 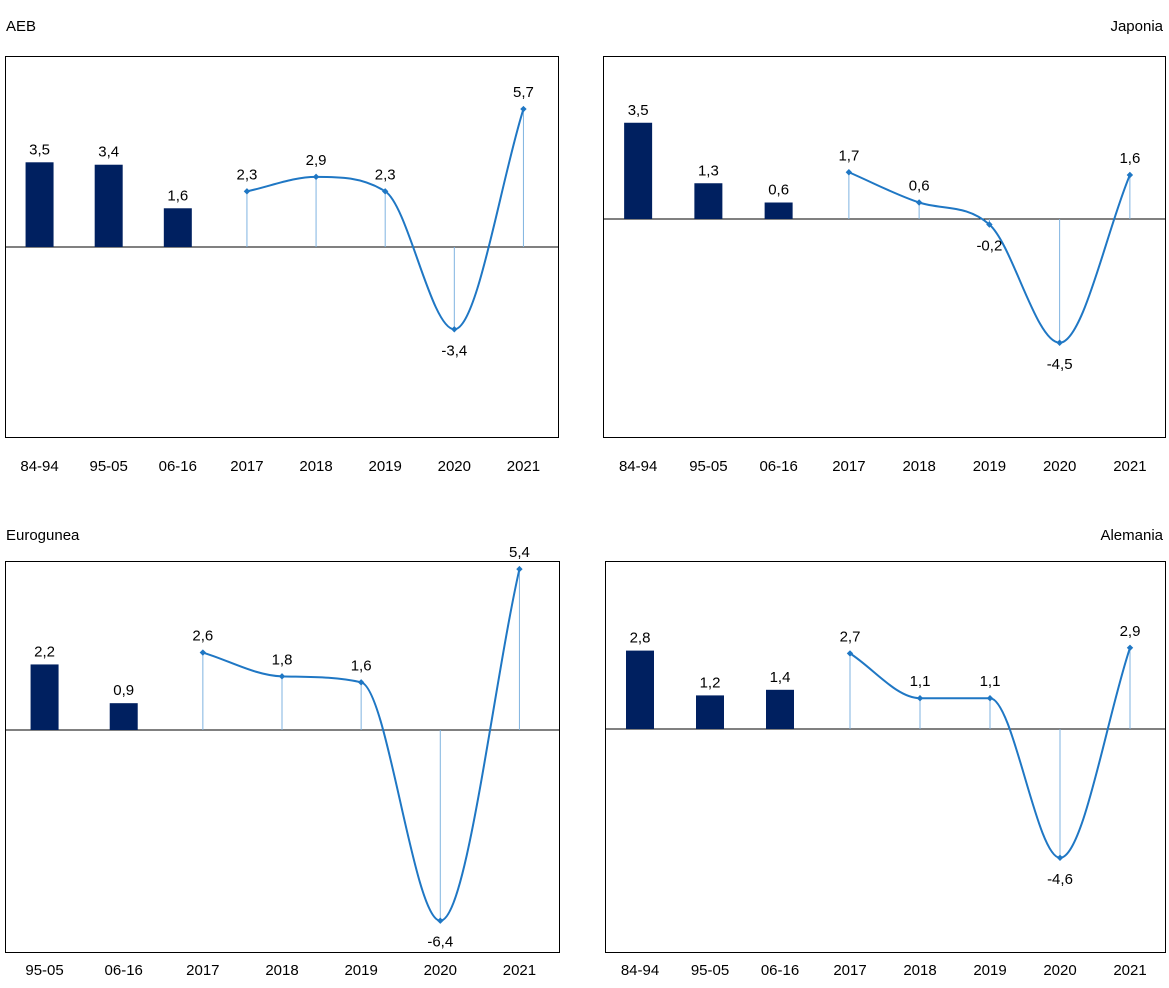 What do you see at coordinates (123, 690) in the screenshot?
I see `bar-data-label-eurogunea: 0,9` at bounding box center [123, 690].